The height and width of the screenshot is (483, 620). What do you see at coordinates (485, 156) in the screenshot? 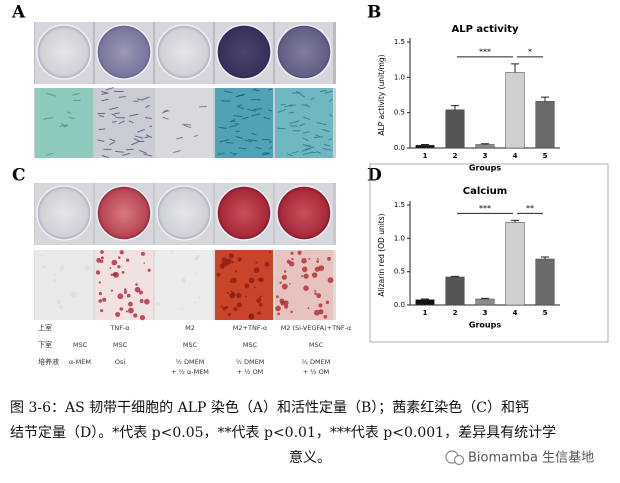
I see `x-tick-label: 3` at bounding box center [485, 156].